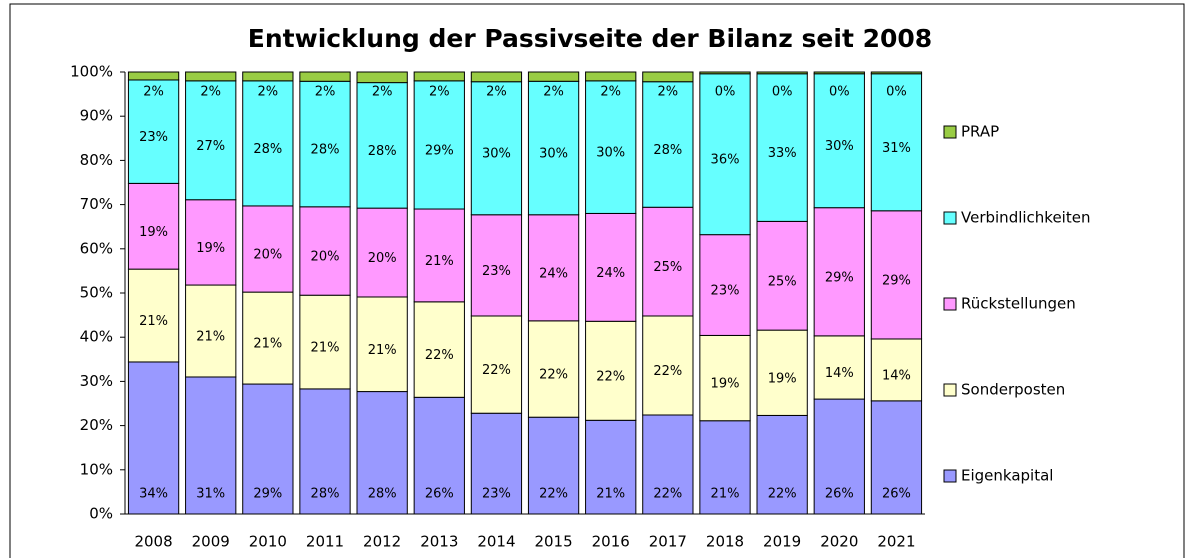 This screenshot has width=1193, height=558. Describe the element at coordinates (839, 542) in the screenshot. I see `x-tick-label: 2020` at that location.